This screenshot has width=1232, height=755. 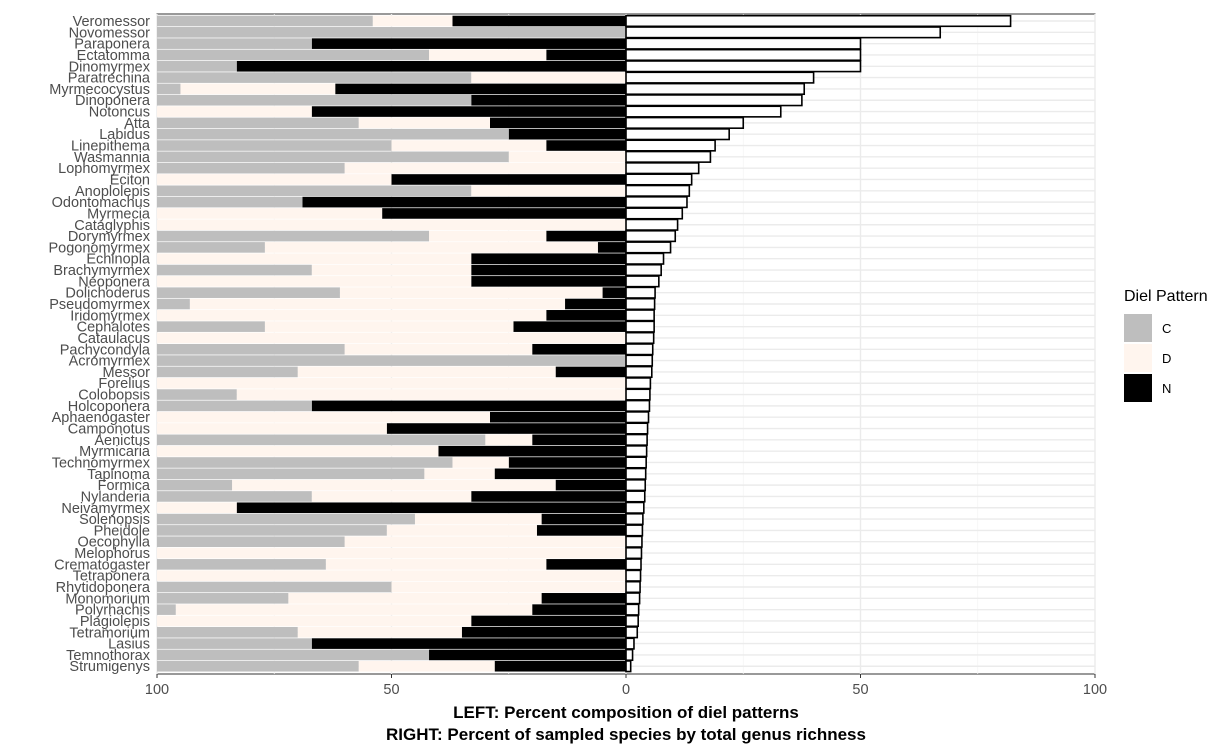 What do you see at coordinates (478, 519) in the screenshot?
I see `bar-d-solenopsis` at bounding box center [478, 519].